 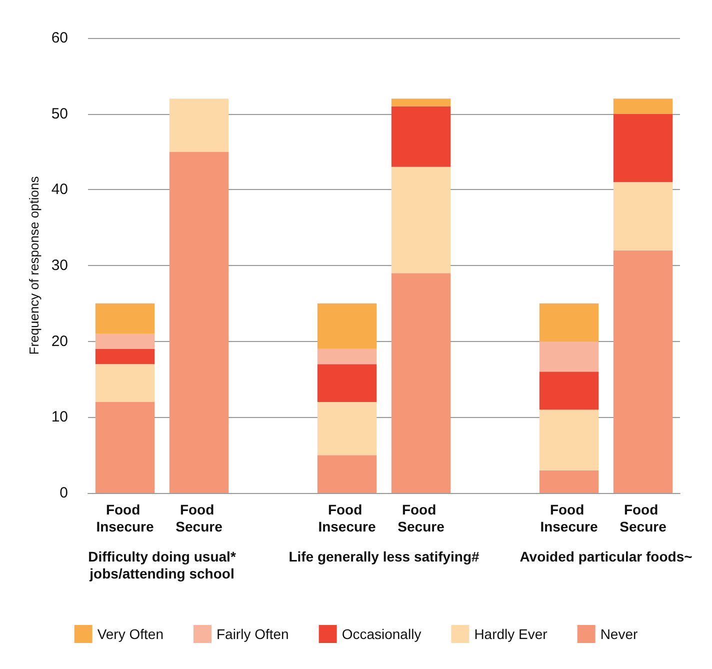 I want to click on y-tick-label: 50, so click(x=59, y=113).